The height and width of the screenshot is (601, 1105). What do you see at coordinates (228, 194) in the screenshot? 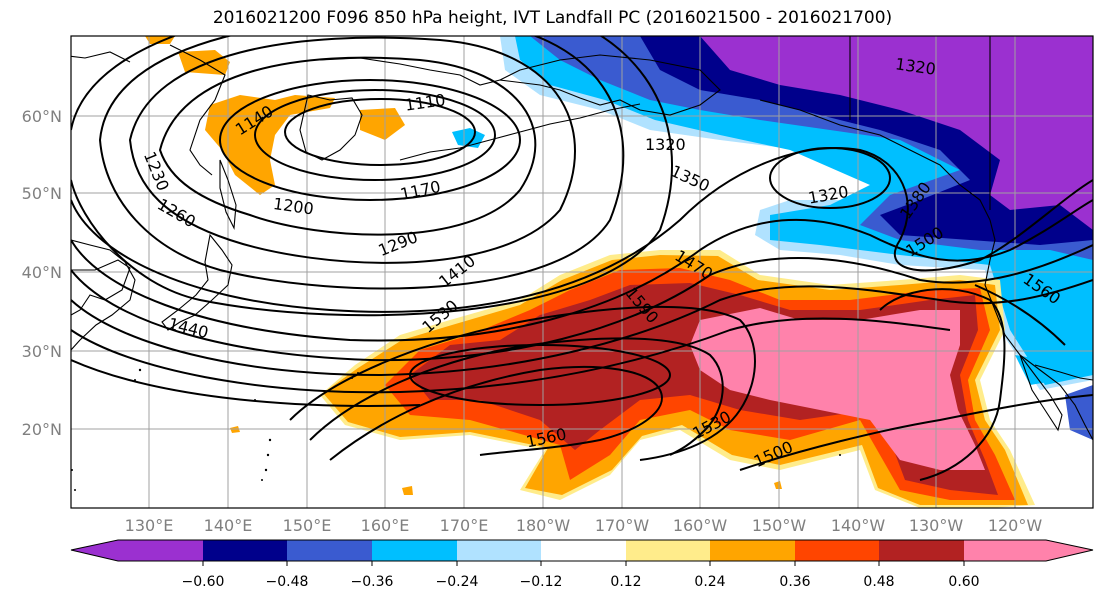
I see `coast-sakhalin` at bounding box center [228, 194].